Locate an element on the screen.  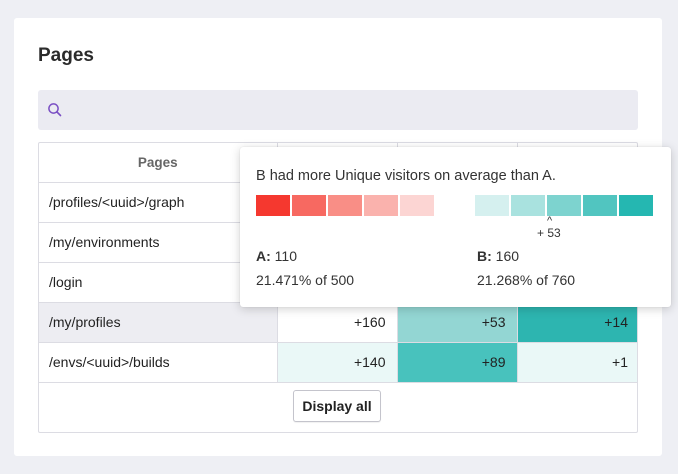
stat-b: B: 160 is located at coordinates (498, 256).